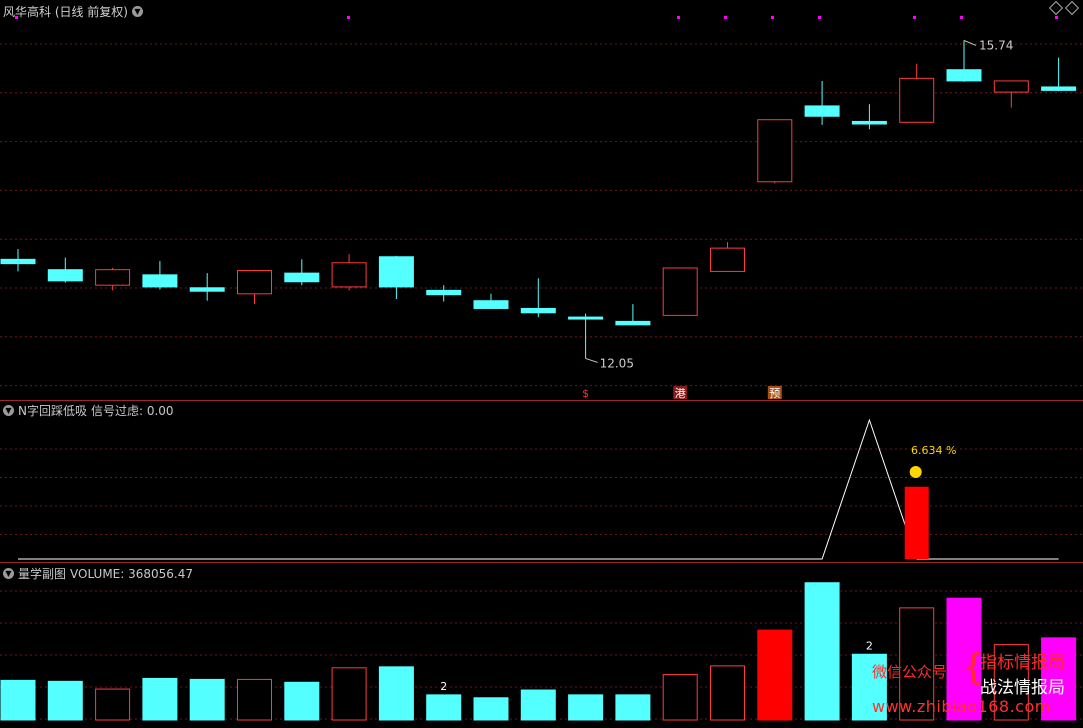 The width and height of the screenshot is (1083, 728). I want to click on volume-header: ▼ 量学副图 VOLUME: 368056.47, so click(98, 573).